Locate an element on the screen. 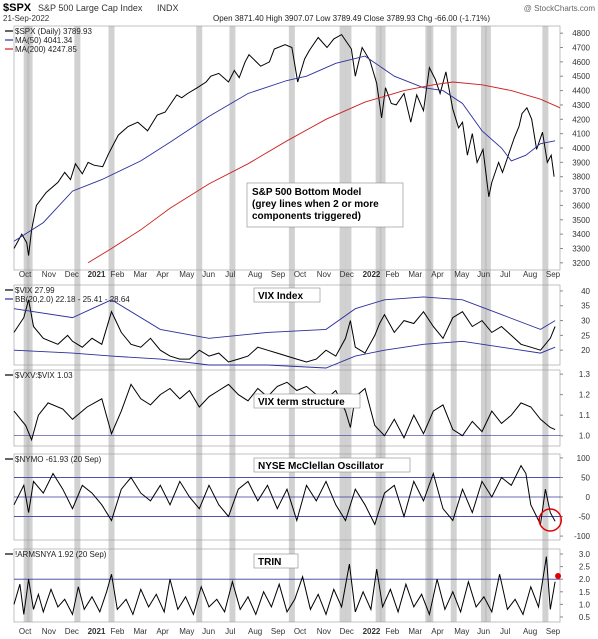 The image size is (598, 639). time-label-0-22: Aug is located at coordinates (530, 274).